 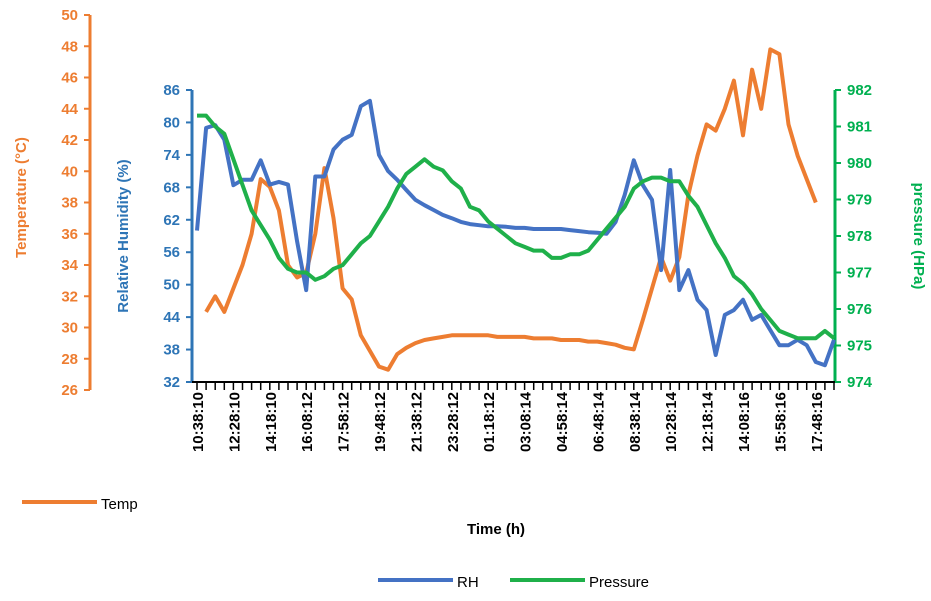 What do you see at coordinates (859, 273) in the screenshot?
I see `y-tick-label: 977` at bounding box center [859, 273].